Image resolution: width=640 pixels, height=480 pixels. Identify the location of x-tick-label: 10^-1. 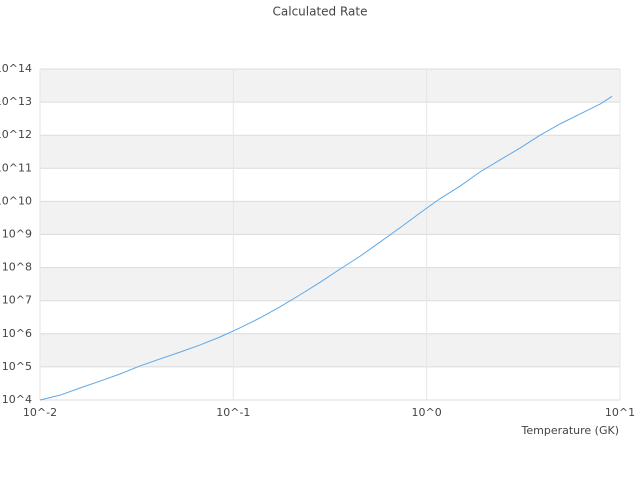
(233, 412).